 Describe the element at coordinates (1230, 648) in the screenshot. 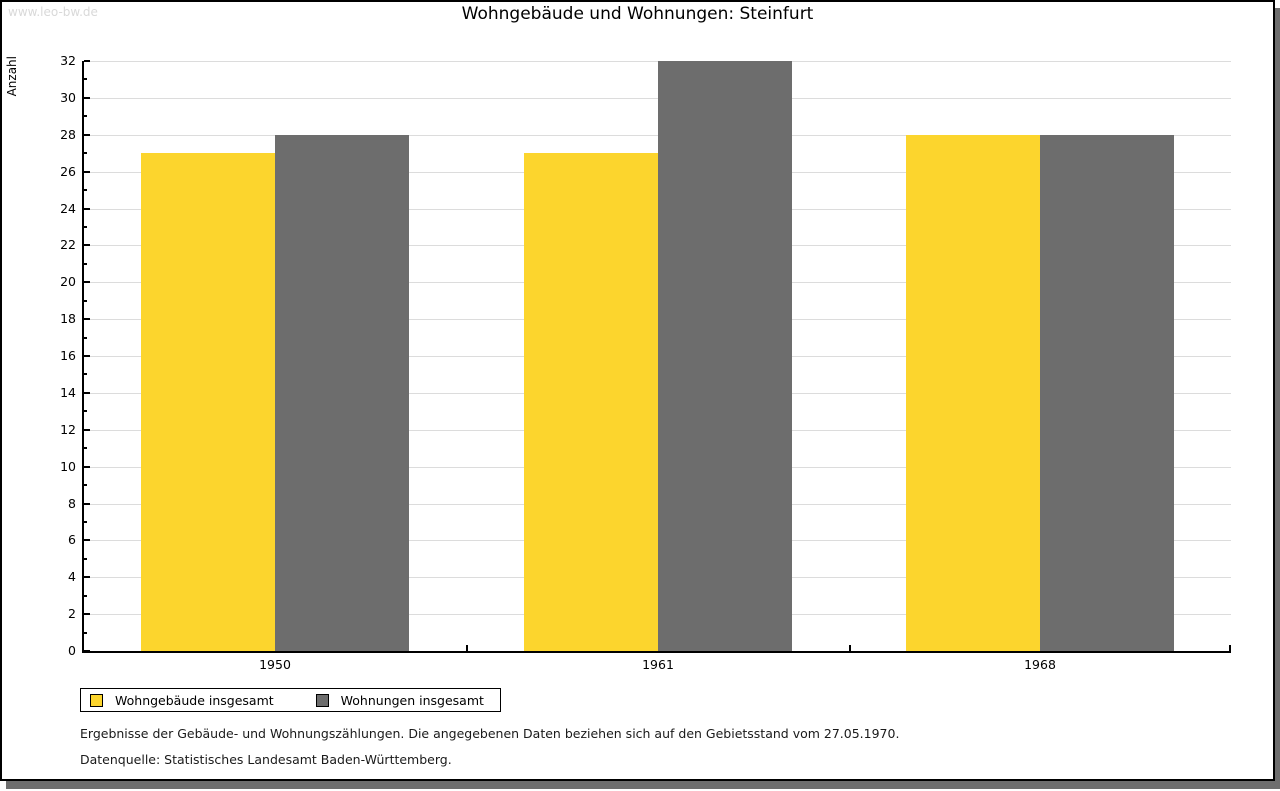

I see `x-axis-end-cap` at that location.